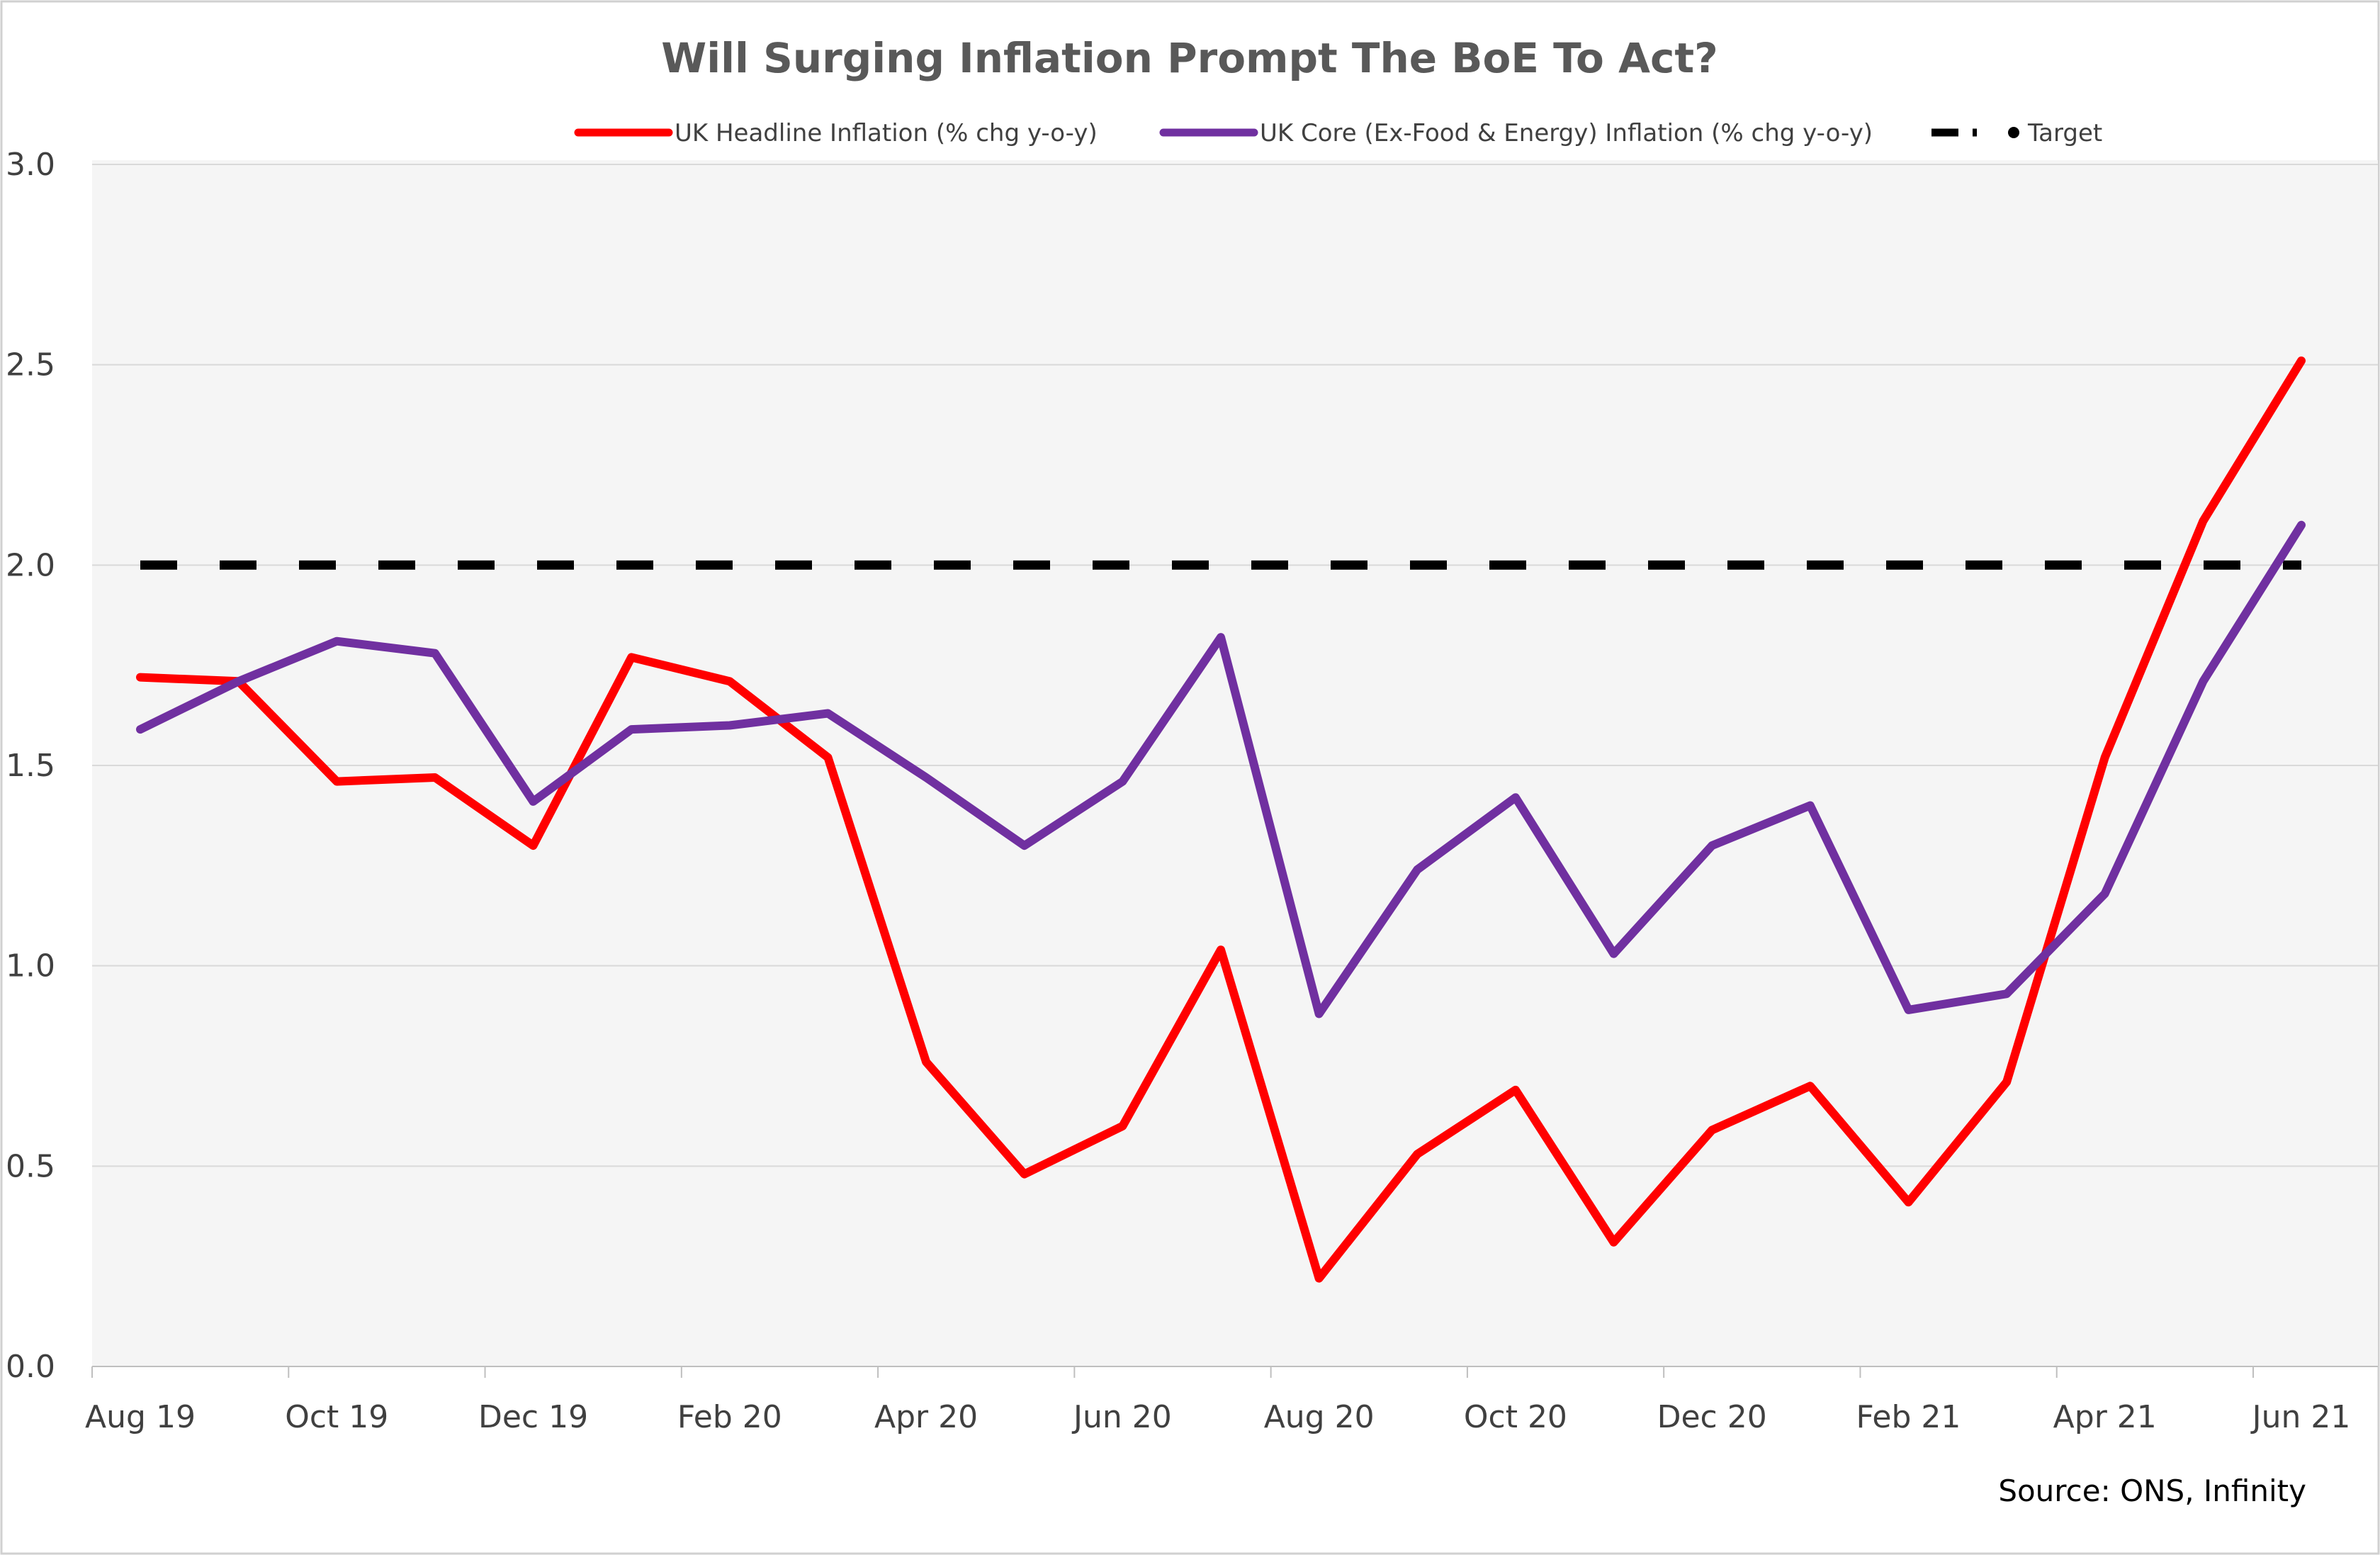  I want to click on x-tick-label: Apr 20, so click(926, 1417).